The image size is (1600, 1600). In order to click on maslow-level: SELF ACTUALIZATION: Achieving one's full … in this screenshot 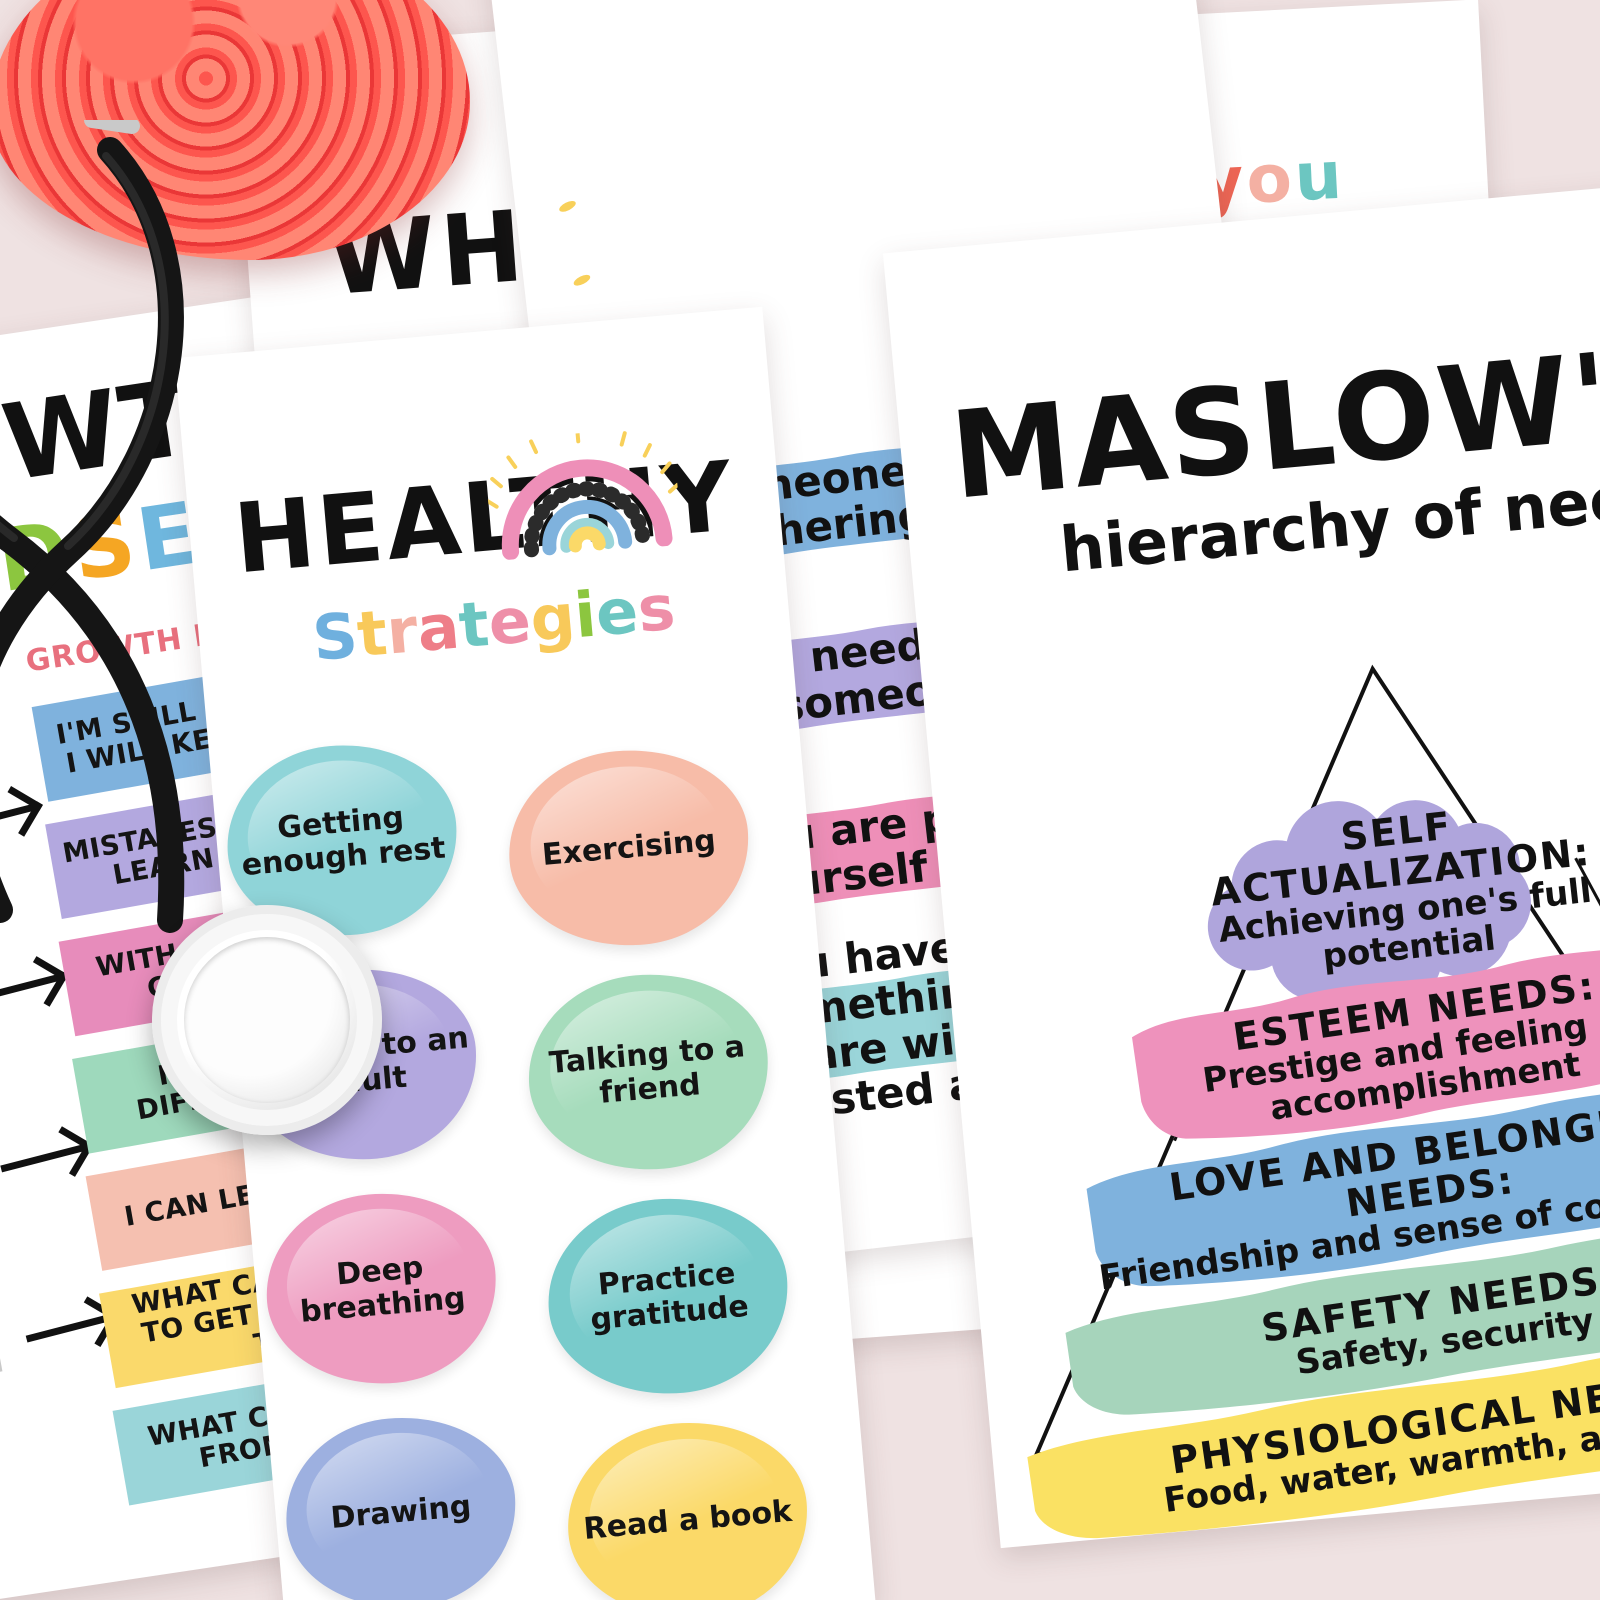, I will do `click(1381, 889)`.